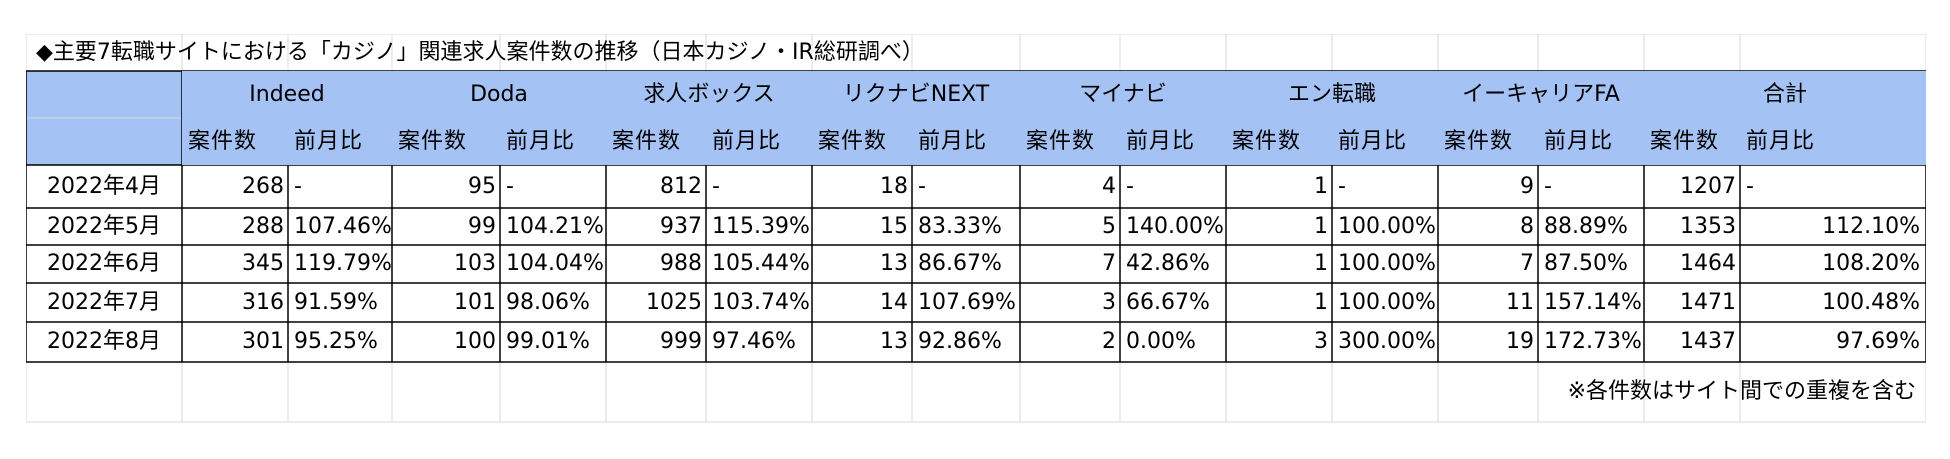  I want to click on month-ratio: 119.79%, so click(343, 263).